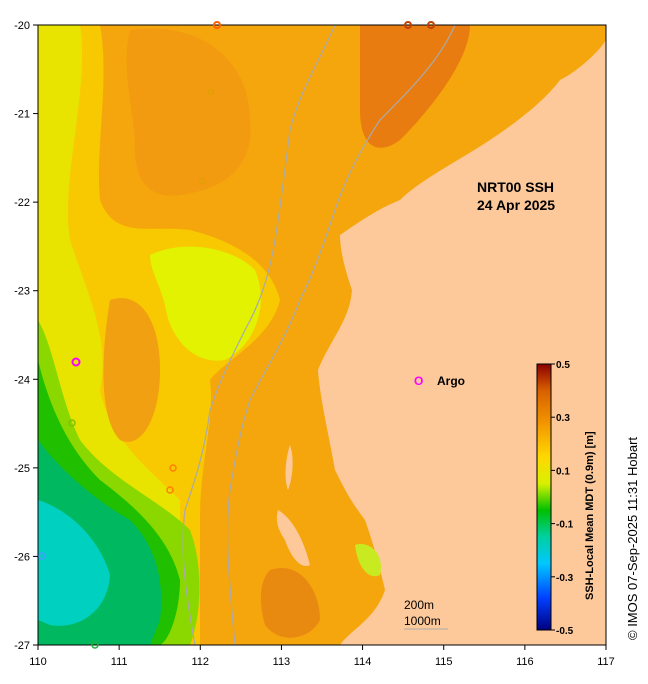 The image size is (648, 684). Describe the element at coordinates (22, 203) in the screenshot. I see `y-tick-label: -22` at that location.